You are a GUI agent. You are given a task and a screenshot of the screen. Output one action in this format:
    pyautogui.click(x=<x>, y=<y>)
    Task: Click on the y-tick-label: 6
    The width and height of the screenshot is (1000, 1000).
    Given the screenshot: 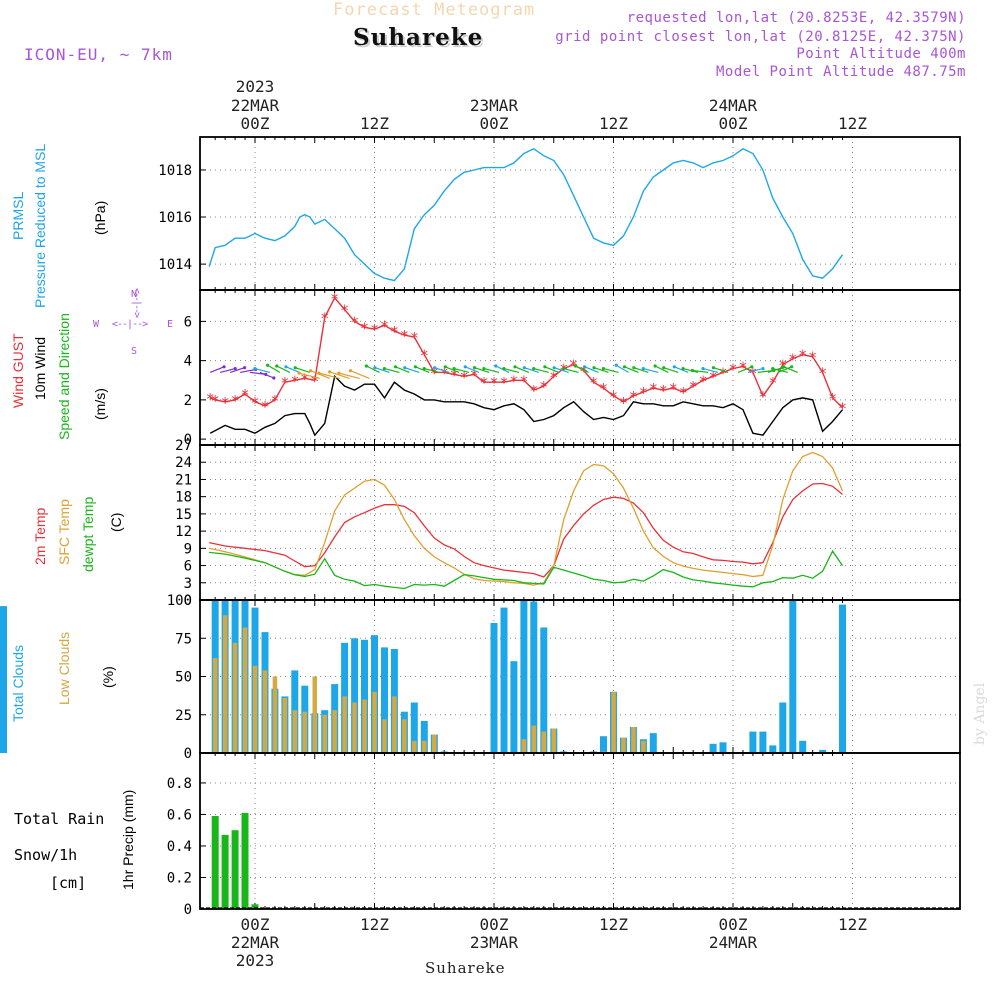 What is the action you would take?
    pyautogui.click(x=188, y=322)
    